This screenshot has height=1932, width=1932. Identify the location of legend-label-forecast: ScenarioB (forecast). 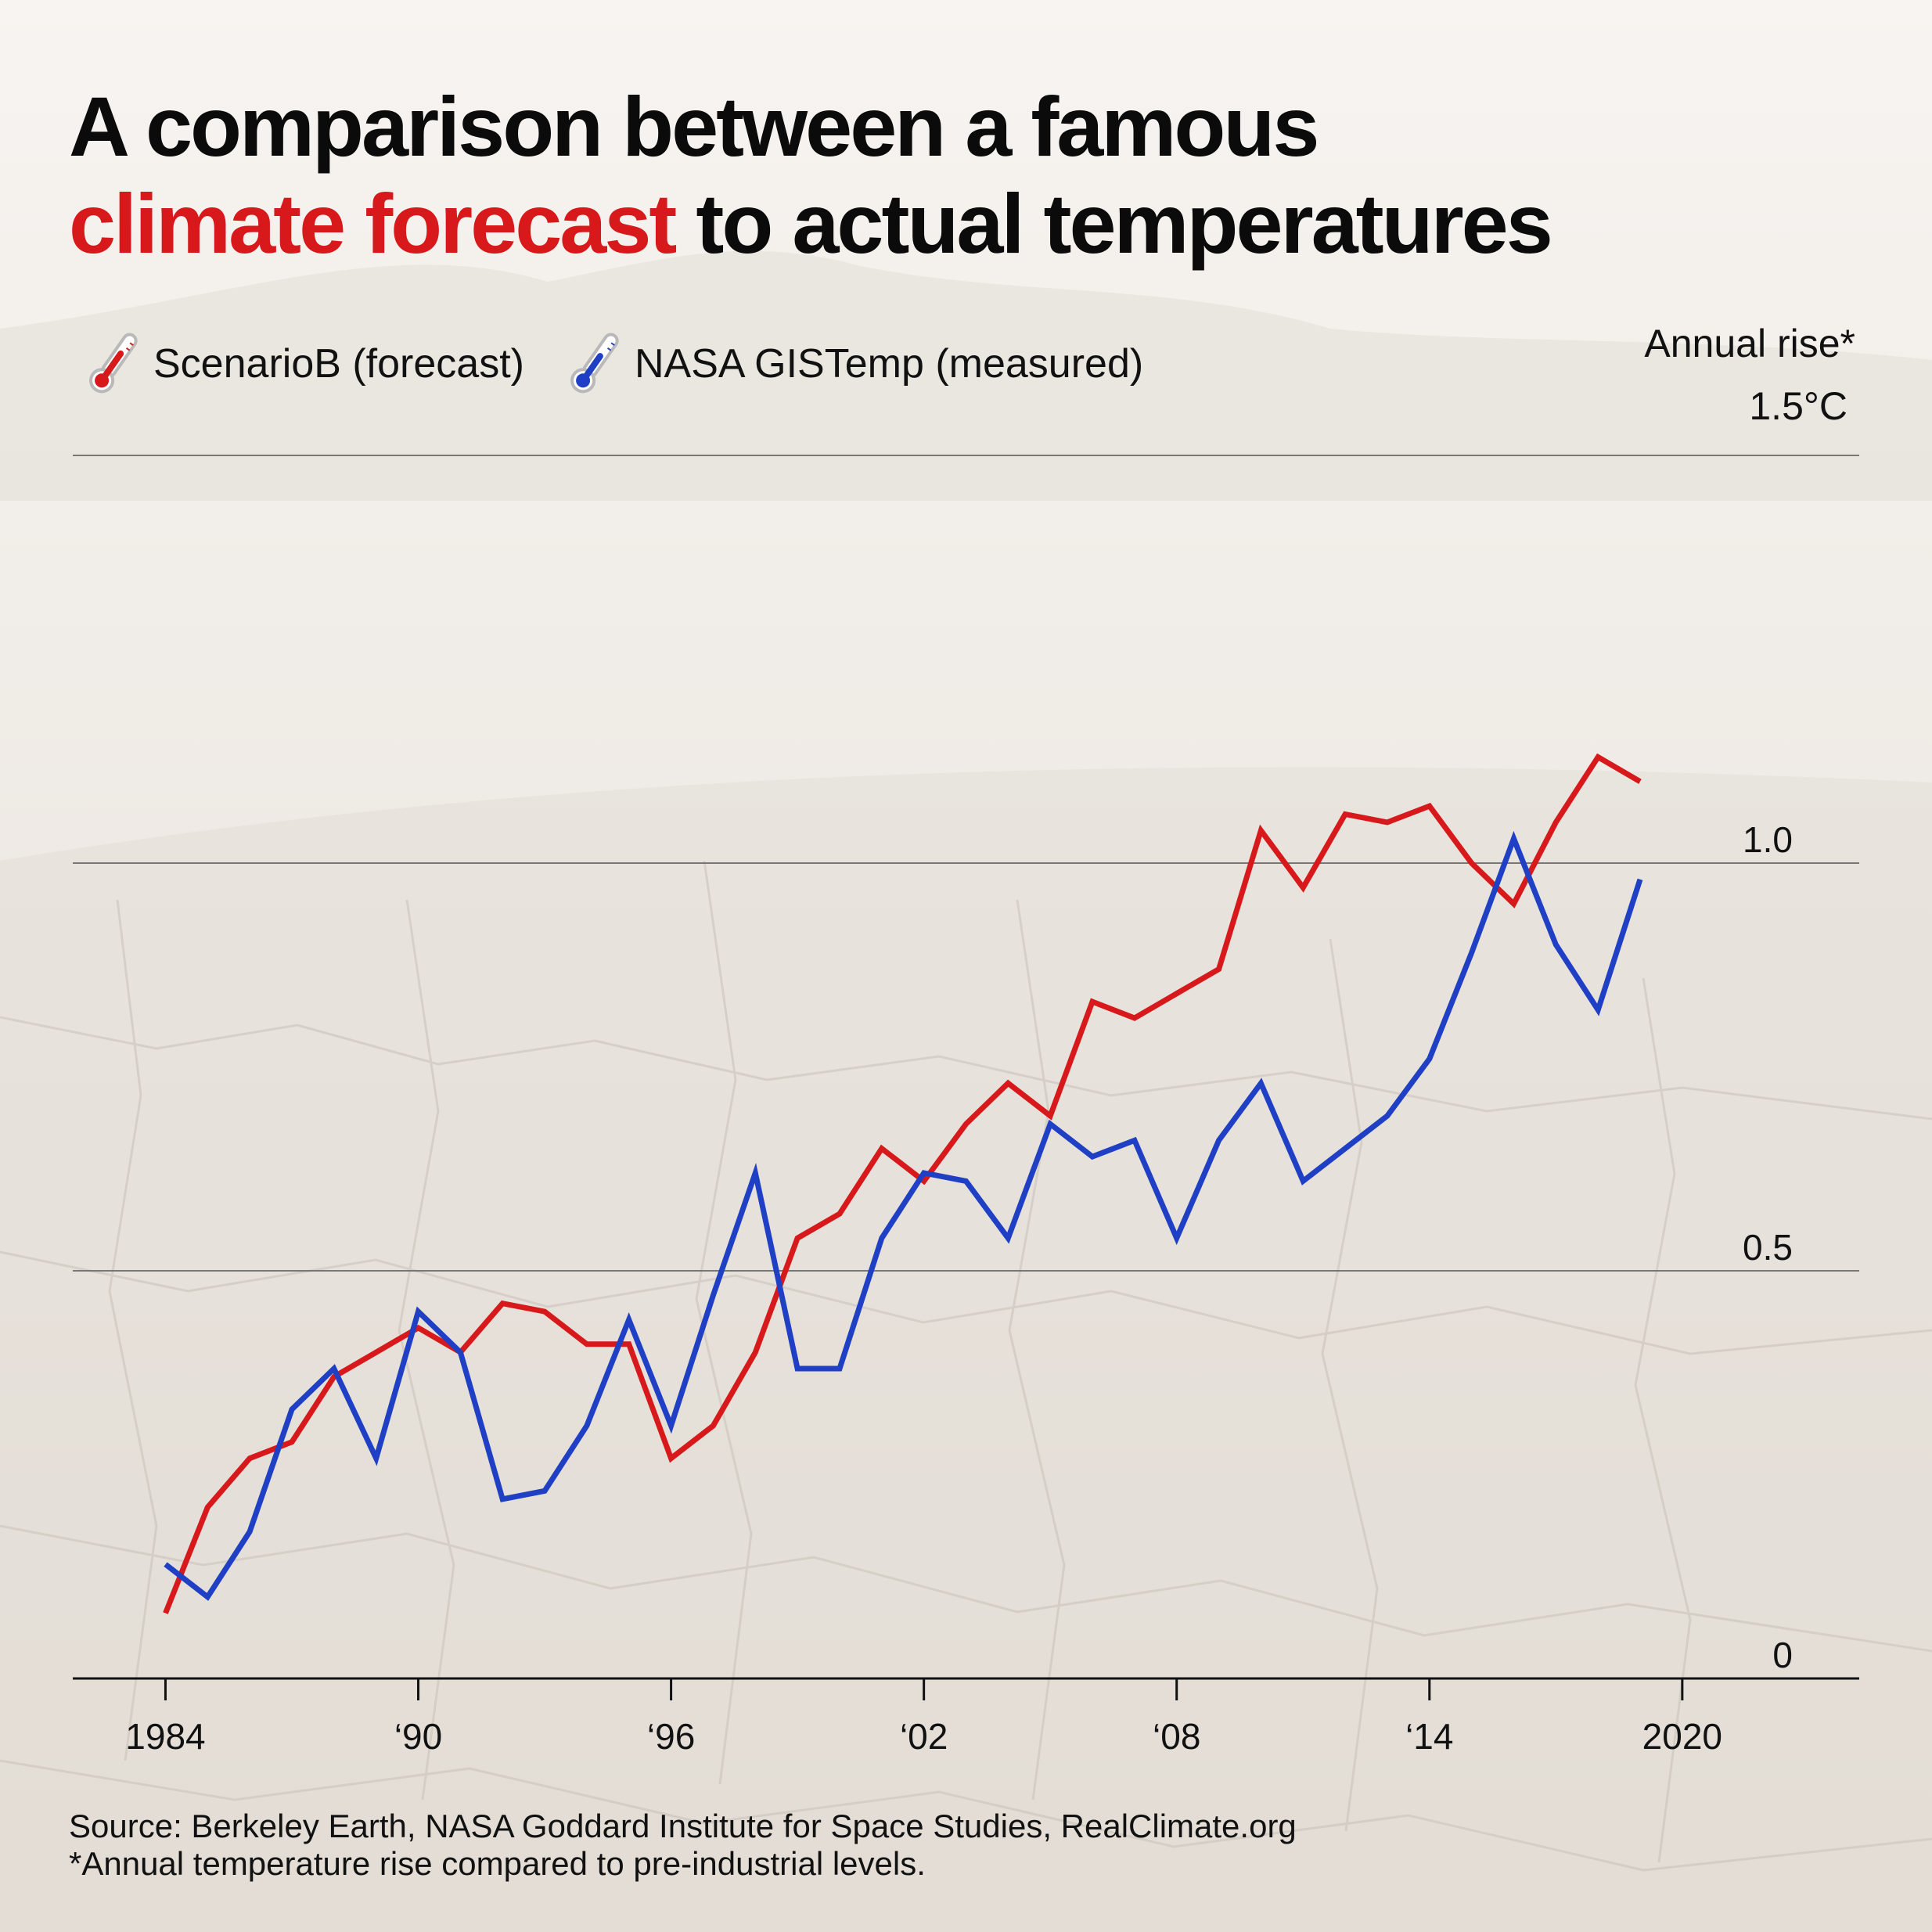
(338, 364).